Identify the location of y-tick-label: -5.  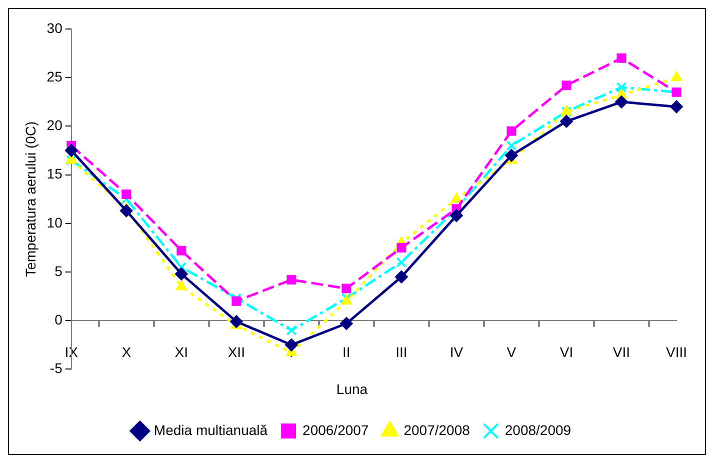
(56, 368).